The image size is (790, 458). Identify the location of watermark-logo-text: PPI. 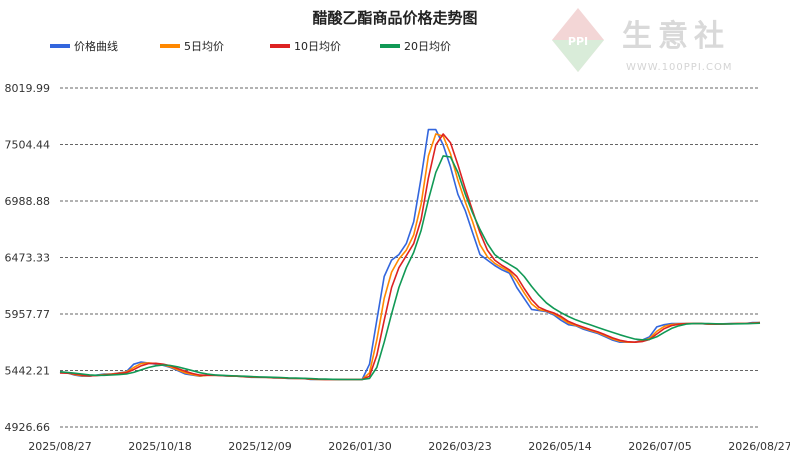
(578, 41).